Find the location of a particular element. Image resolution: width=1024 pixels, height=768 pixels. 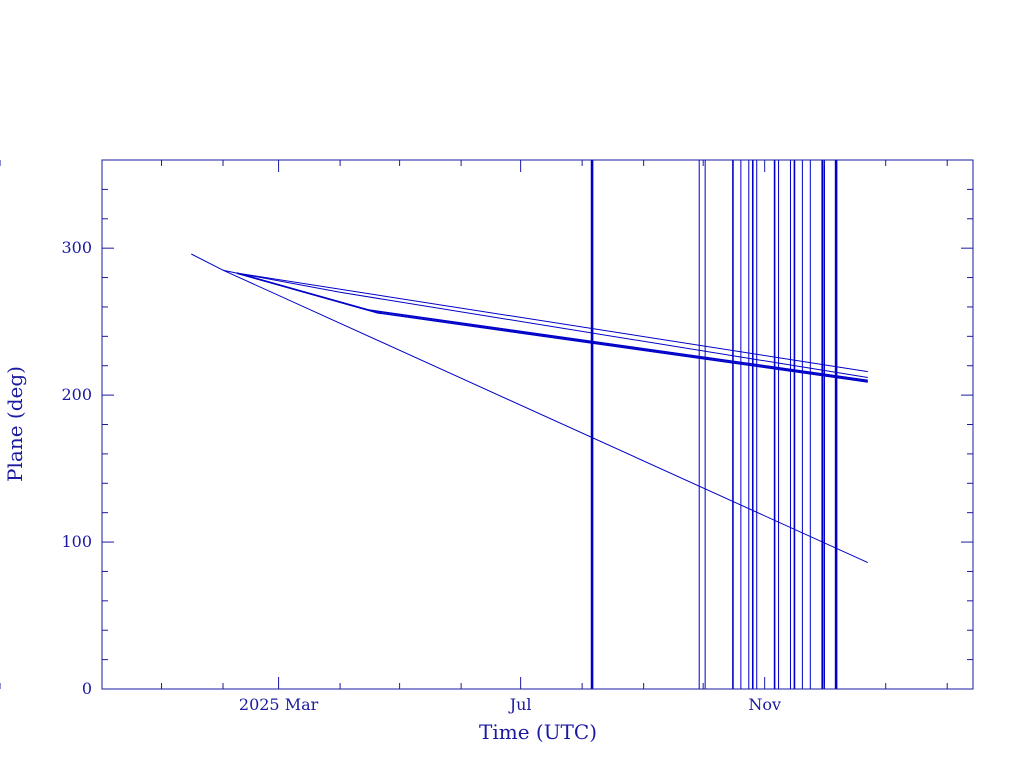

x-tick-label-2025-07-01: Jul is located at coordinates (520, 704).